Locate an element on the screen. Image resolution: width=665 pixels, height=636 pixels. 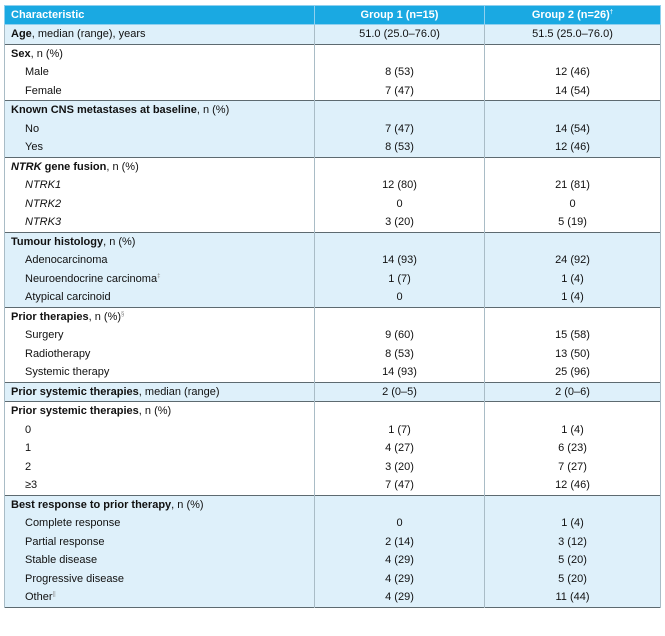
row-group2: 11 (44) is located at coordinates (572, 597).